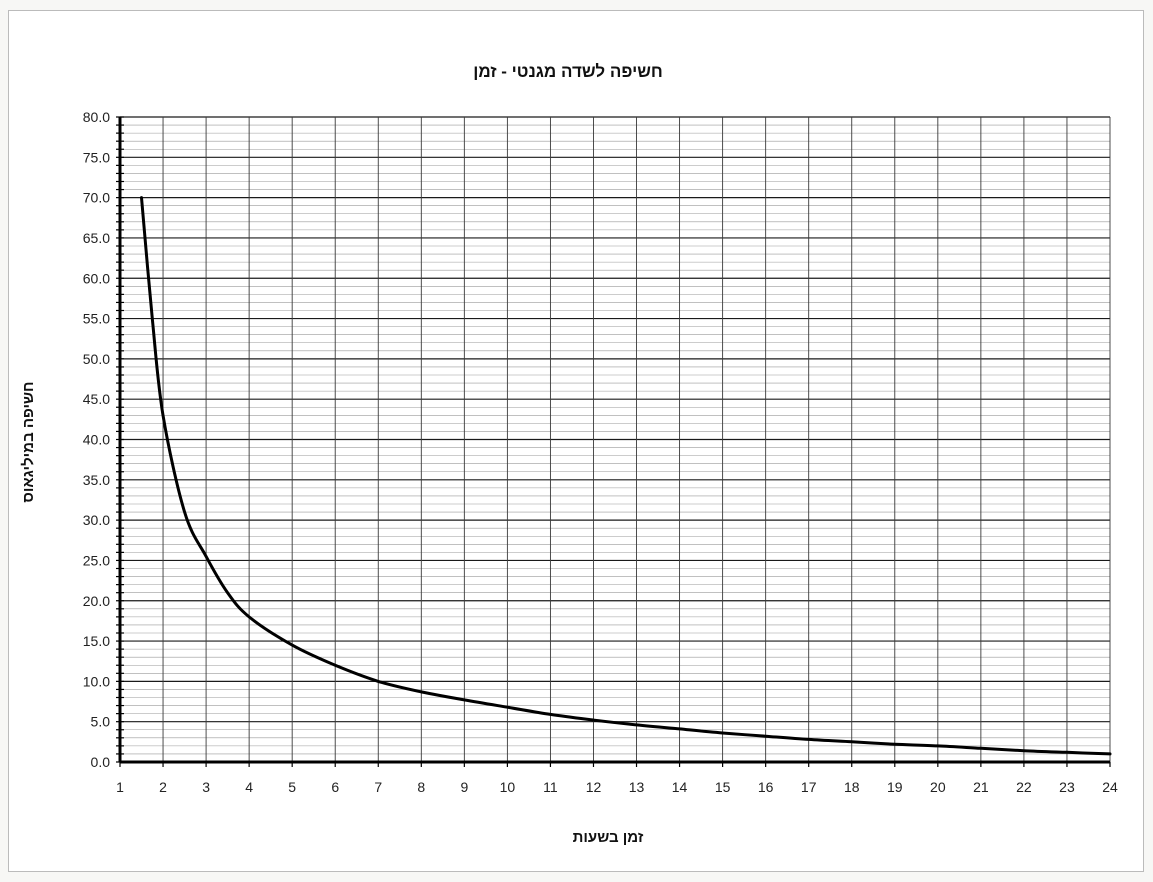  What do you see at coordinates (96, 198) in the screenshot?
I see `y-tick-label: 70.0` at bounding box center [96, 198].